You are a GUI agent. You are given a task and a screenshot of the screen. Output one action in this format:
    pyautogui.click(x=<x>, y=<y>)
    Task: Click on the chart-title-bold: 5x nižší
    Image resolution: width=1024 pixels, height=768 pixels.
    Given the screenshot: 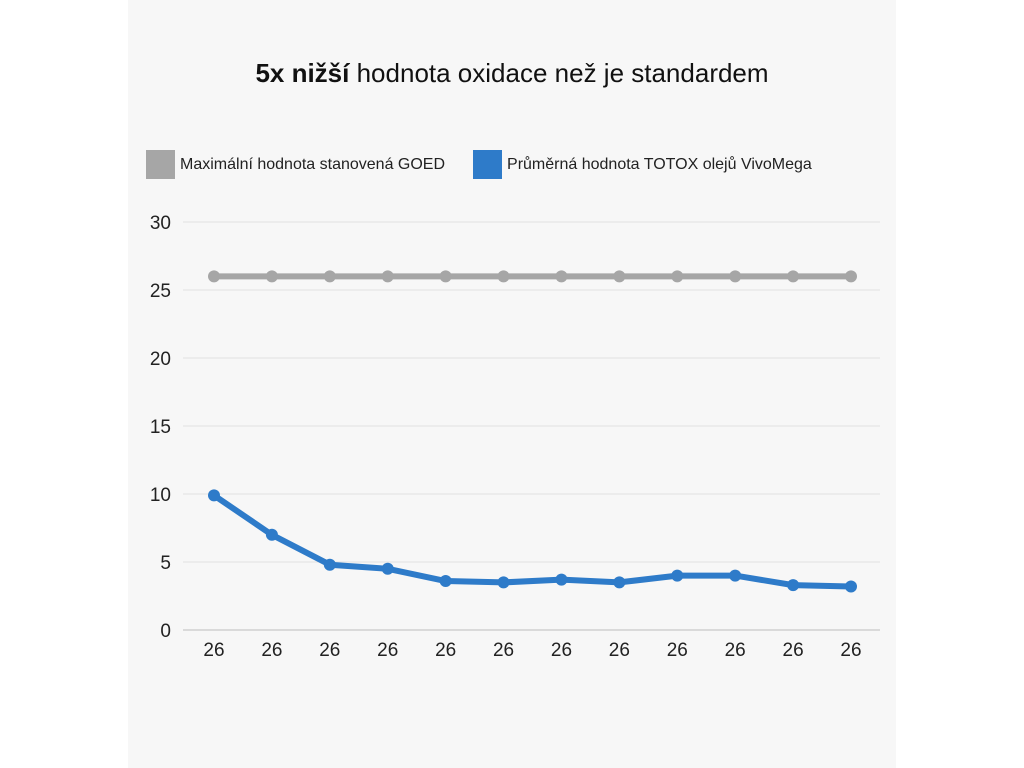 What is the action you would take?
    pyautogui.click(x=302, y=73)
    